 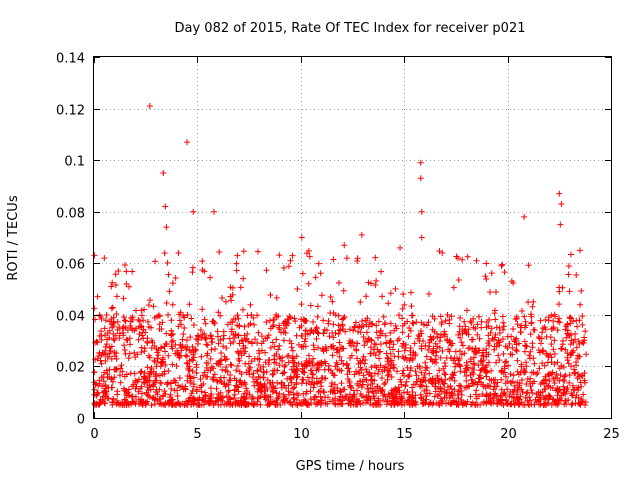 What do you see at coordinates (94, 434) in the screenshot?
I see `x-tick-label: 0` at bounding box center [94, 434].